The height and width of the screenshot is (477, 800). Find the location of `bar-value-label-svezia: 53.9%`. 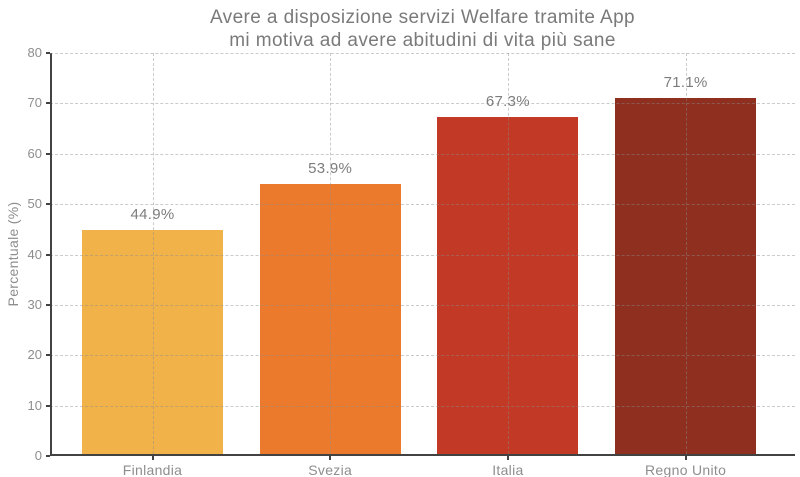

bar-value-label-svezia: 53.9% is located at coordinates (330, 169).